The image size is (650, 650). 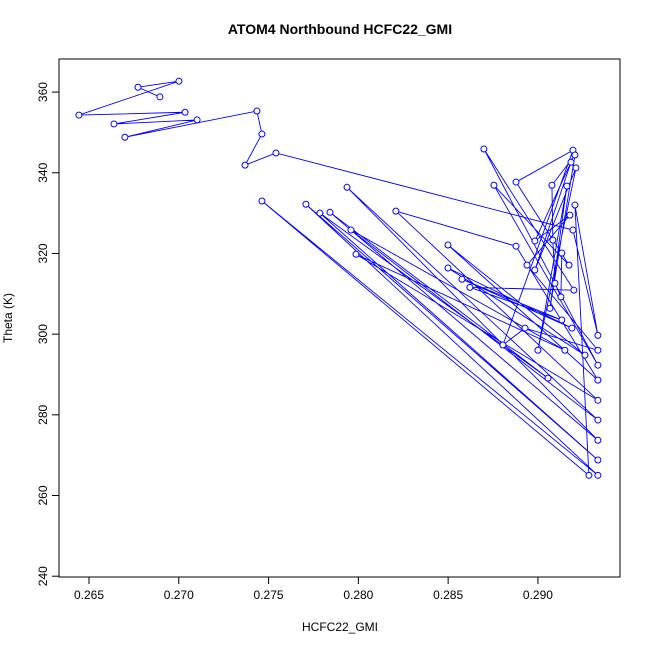 What do you see at coordinates (8, 318) in the screenshot?
I see `y-axis-label: Theta (K)` at bounding box center [8, 318].